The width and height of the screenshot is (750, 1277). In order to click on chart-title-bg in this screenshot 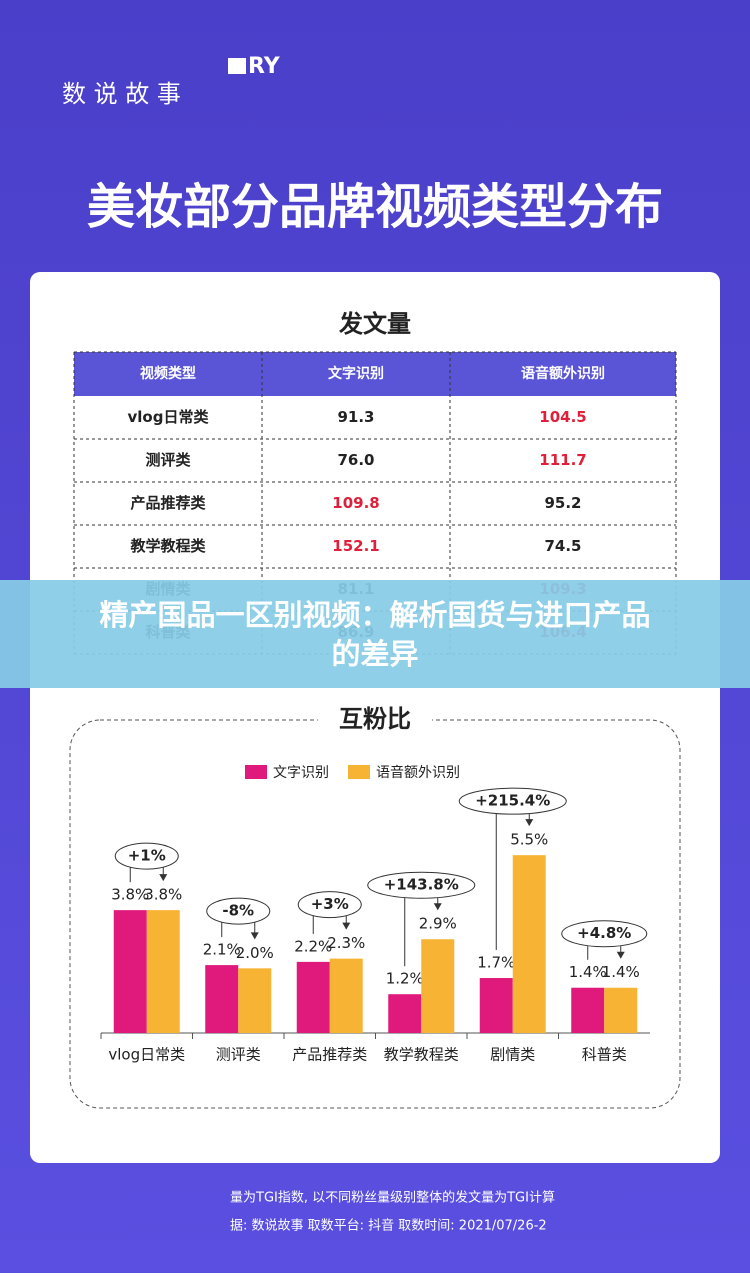, I will do `click(375, 720)`.